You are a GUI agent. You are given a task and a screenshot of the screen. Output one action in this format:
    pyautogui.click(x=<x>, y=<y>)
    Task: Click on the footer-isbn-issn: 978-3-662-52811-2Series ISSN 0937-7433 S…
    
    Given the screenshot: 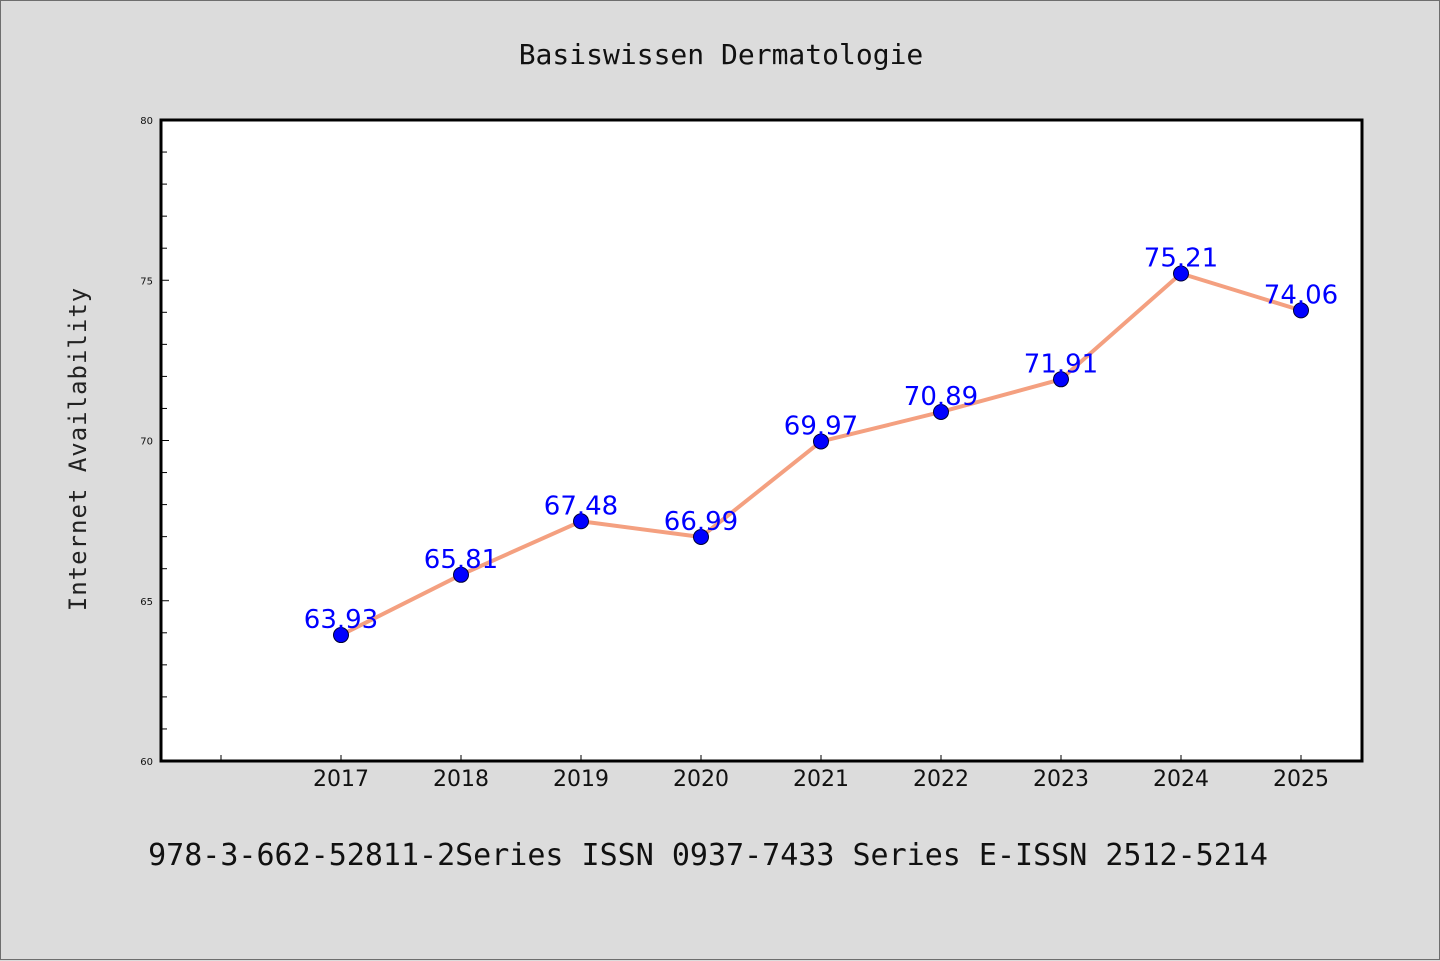 What is the action you would take?
    pyautogui.click(x=708, y=855)
    